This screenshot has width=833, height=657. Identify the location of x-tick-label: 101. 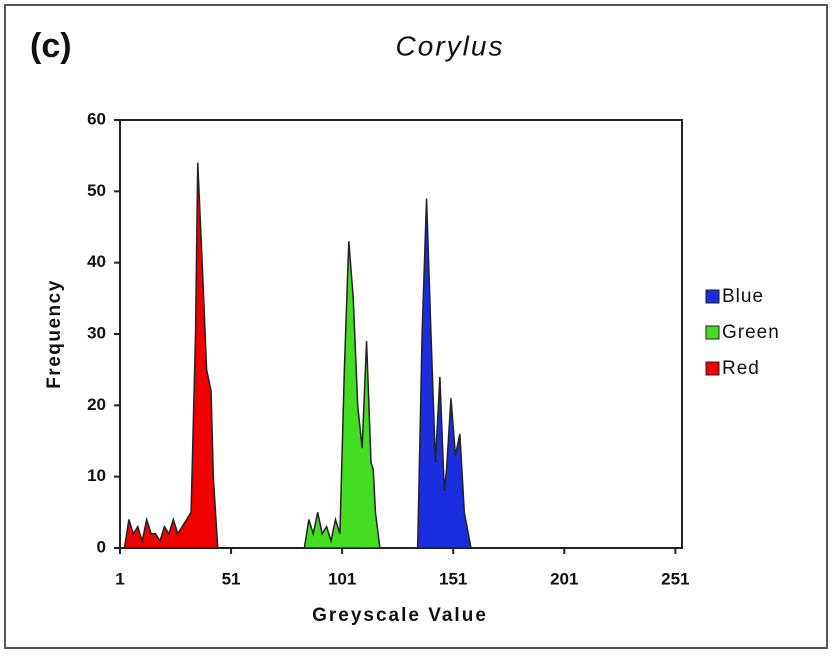
(342, 578).